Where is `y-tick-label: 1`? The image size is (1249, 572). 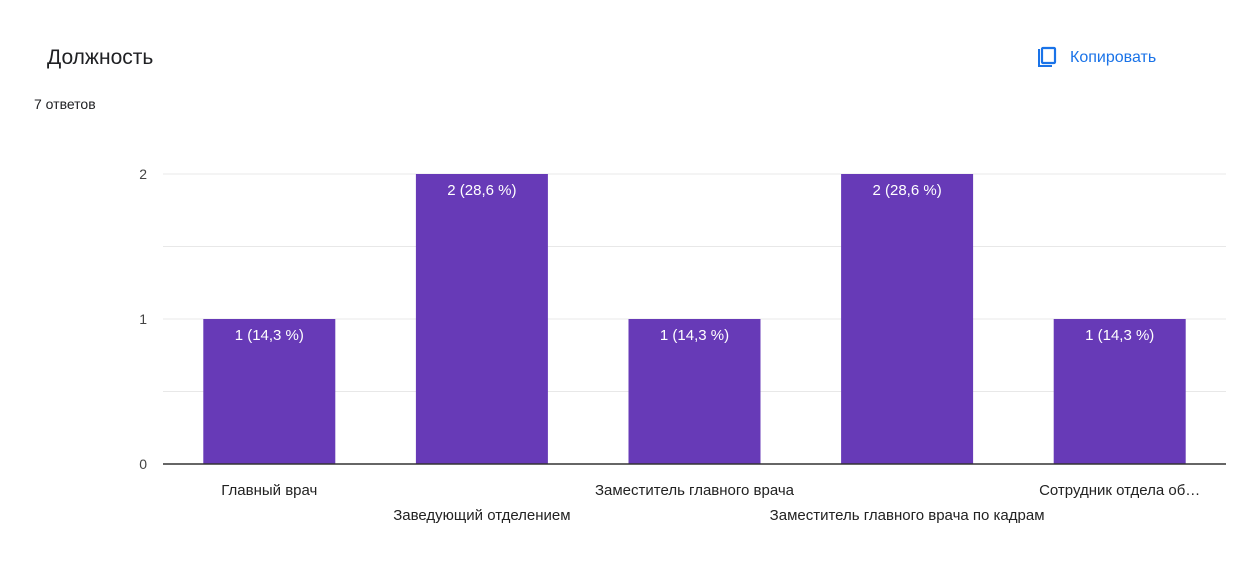 y-tick-label: 1 is located at coordinates (143, 319).